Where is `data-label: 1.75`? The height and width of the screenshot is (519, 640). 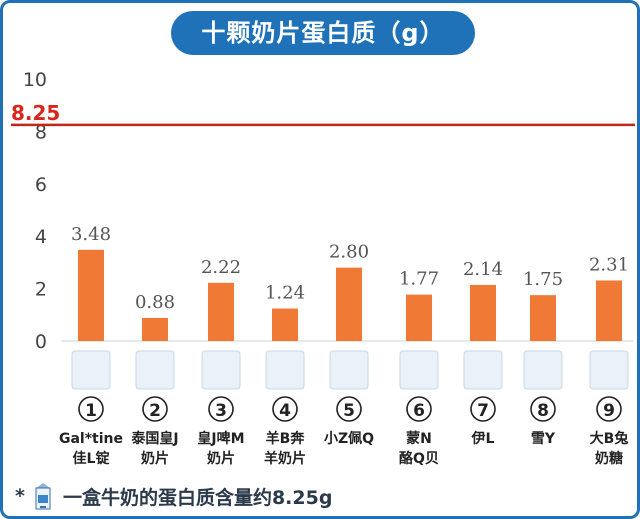 data-label: 1.75 is located at coordinates (543, 279).